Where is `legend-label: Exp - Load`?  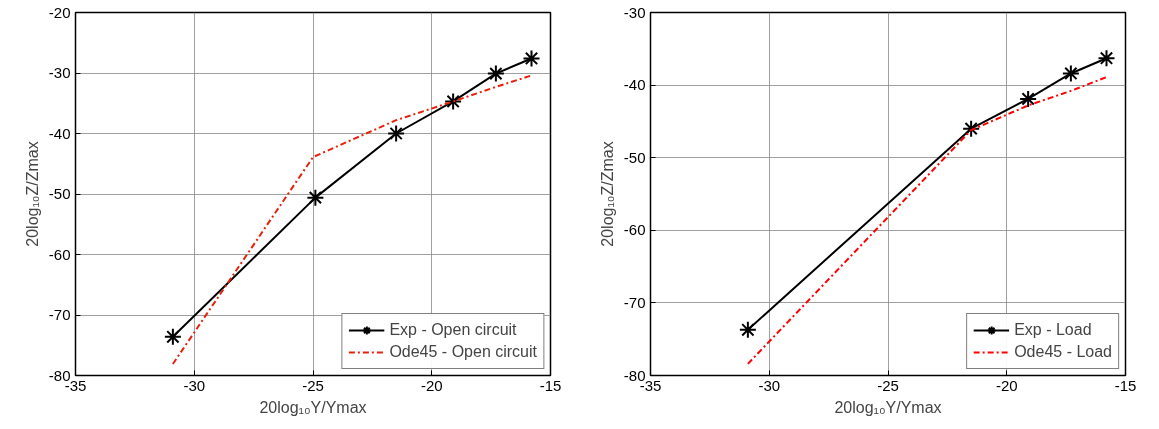
legend-label: Exp - Load is located at coordinates (1053, 330).